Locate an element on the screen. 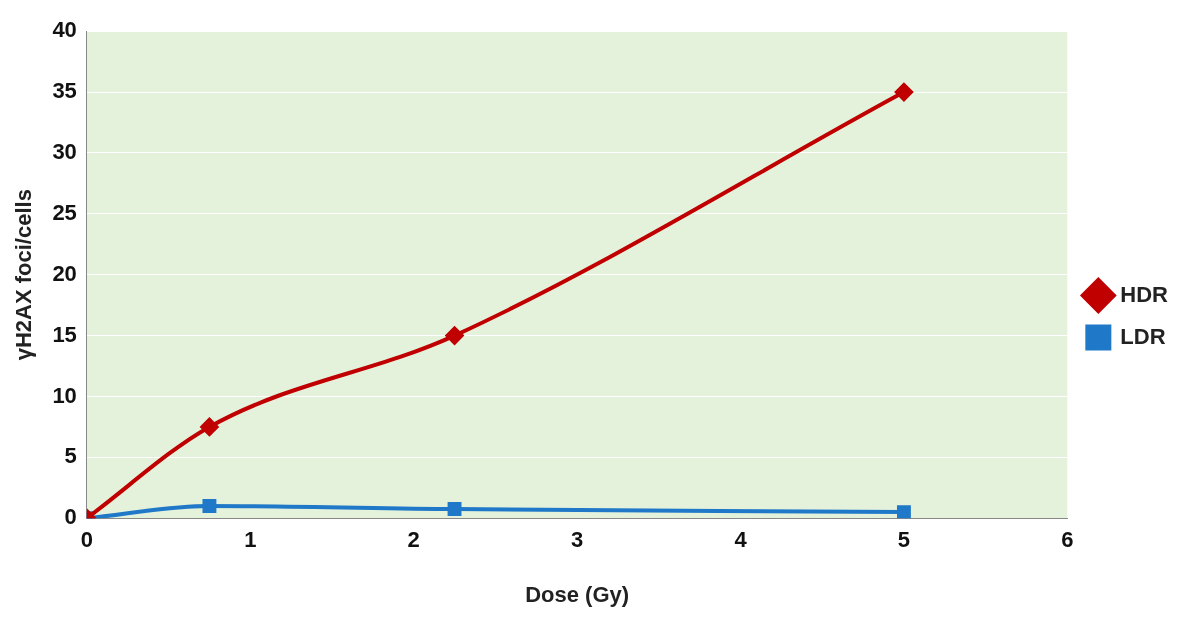 This screenshot has width=1197, height=623. x-tick-label: 0 is located at coordinates (86, 540).